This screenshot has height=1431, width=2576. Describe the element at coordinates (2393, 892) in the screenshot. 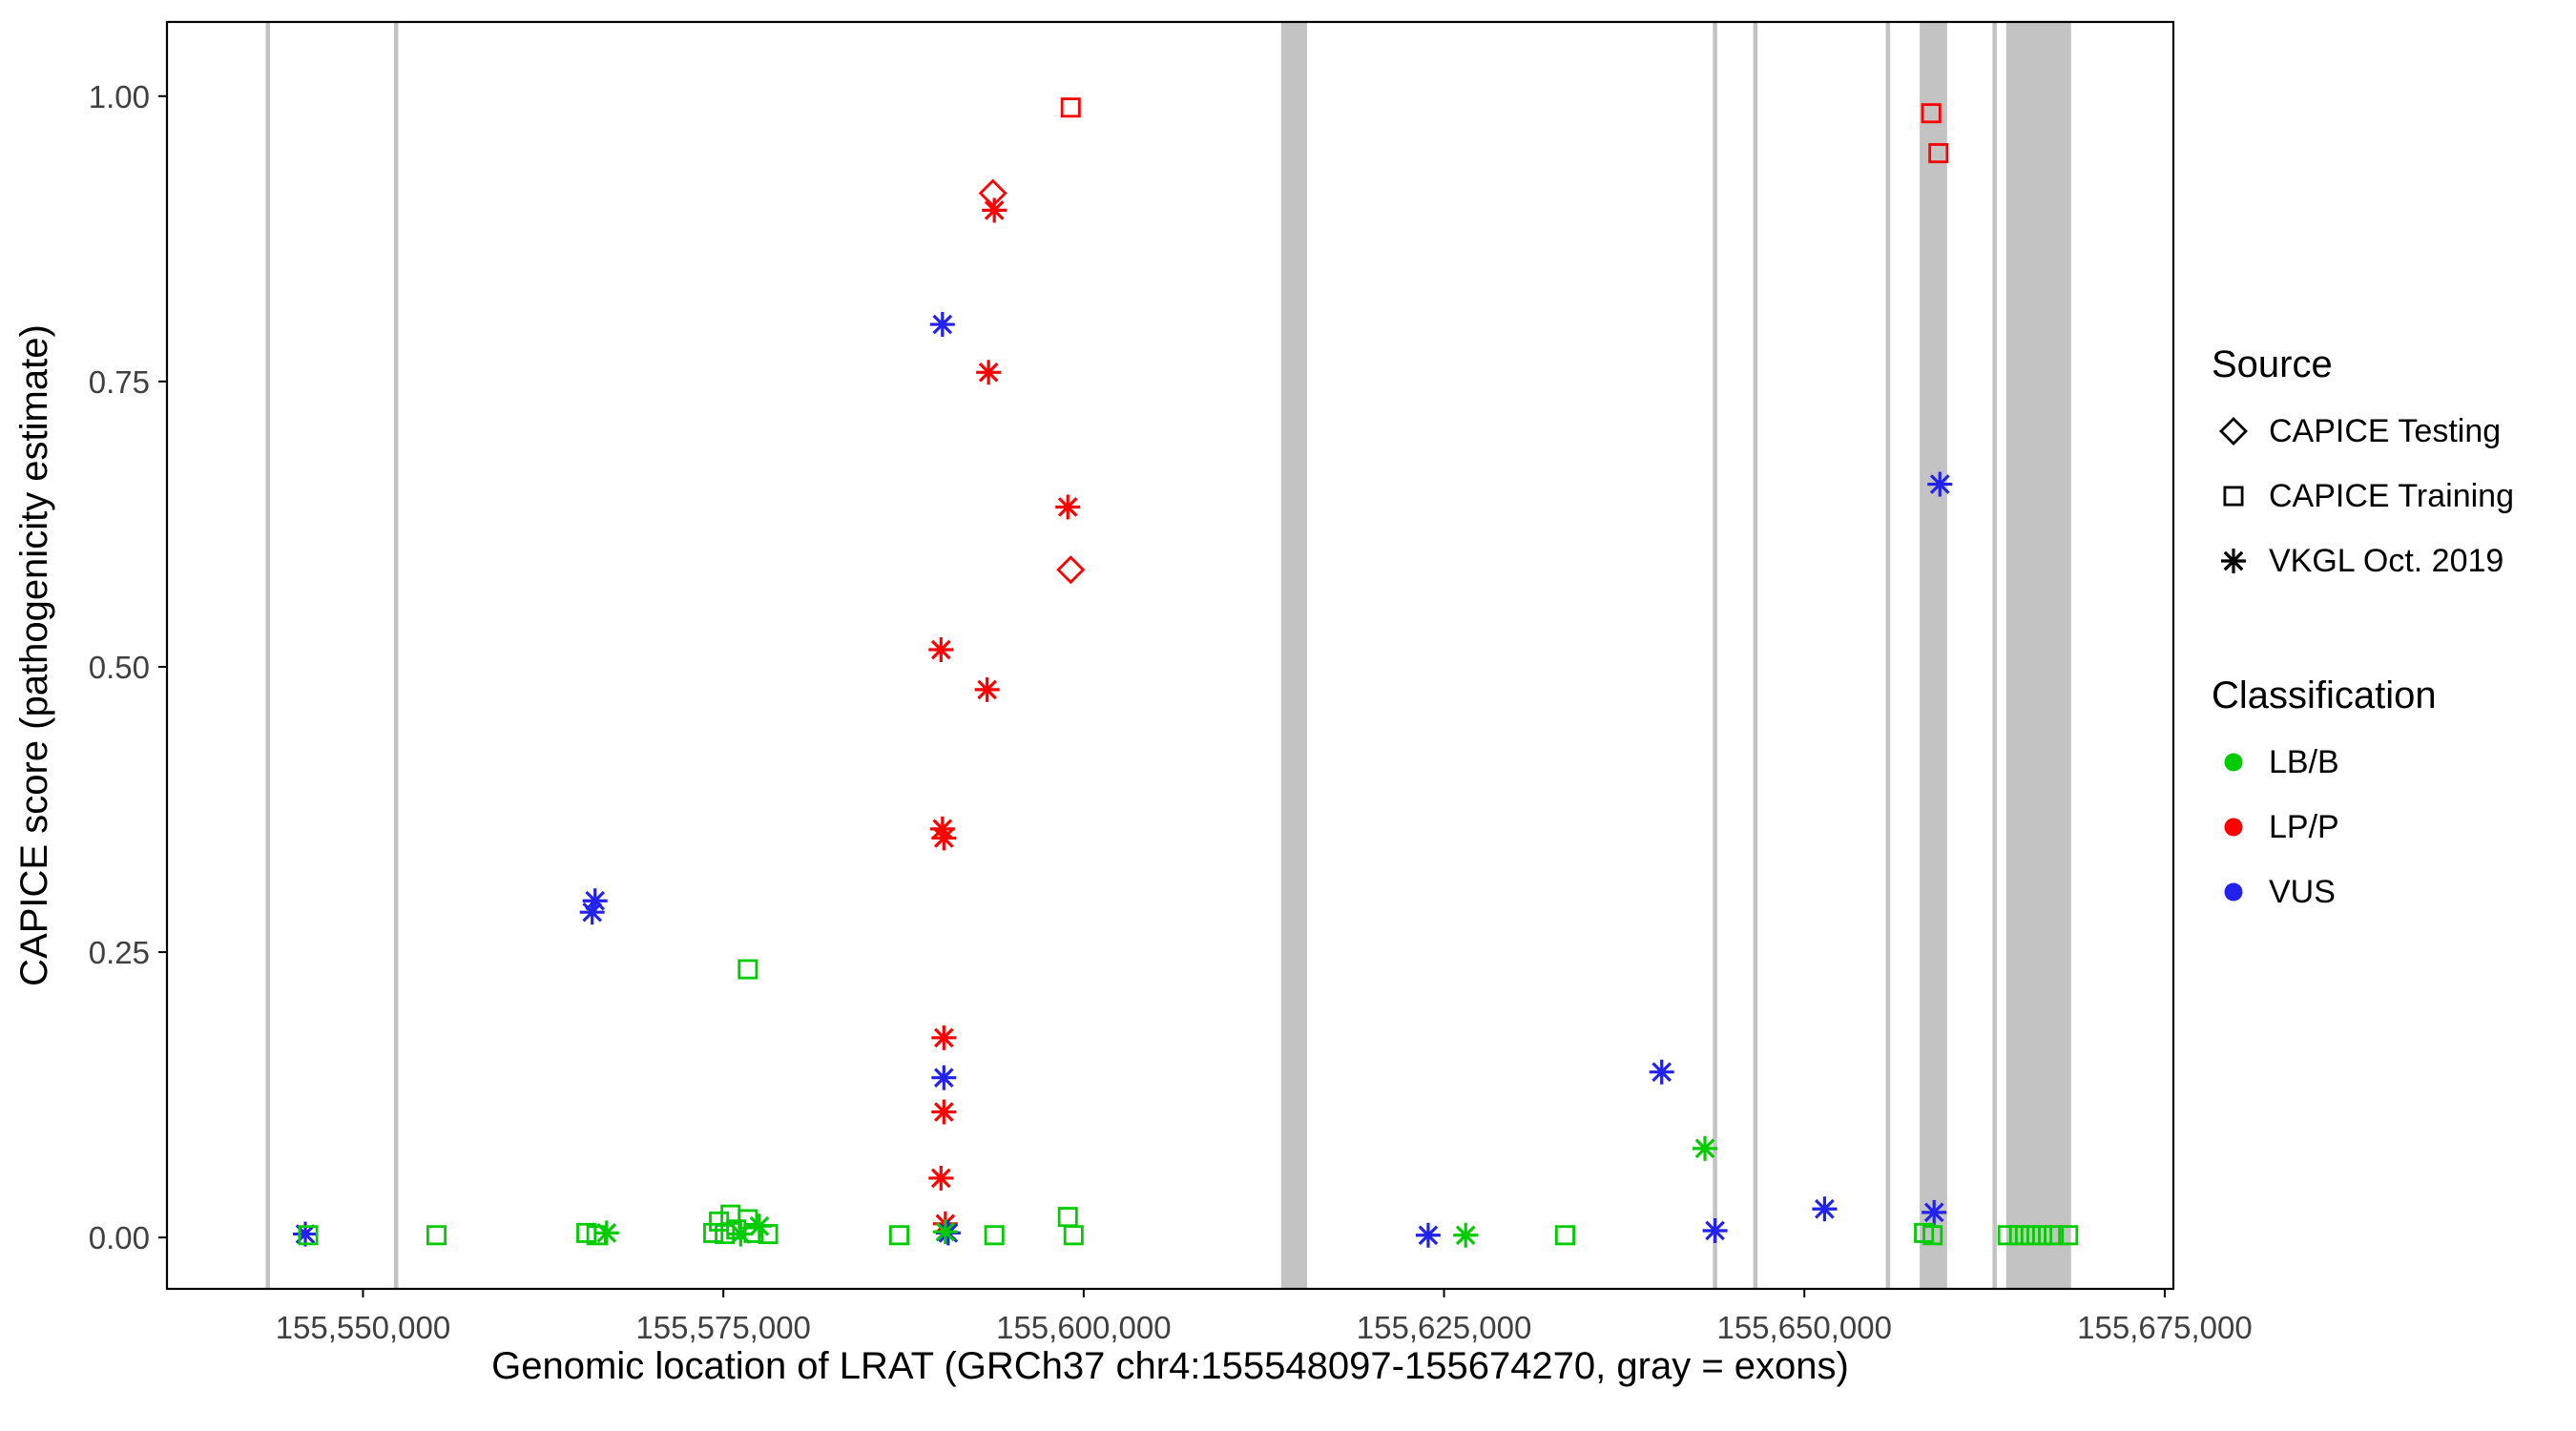

I see `legend-item-vus: VUS` at that location.